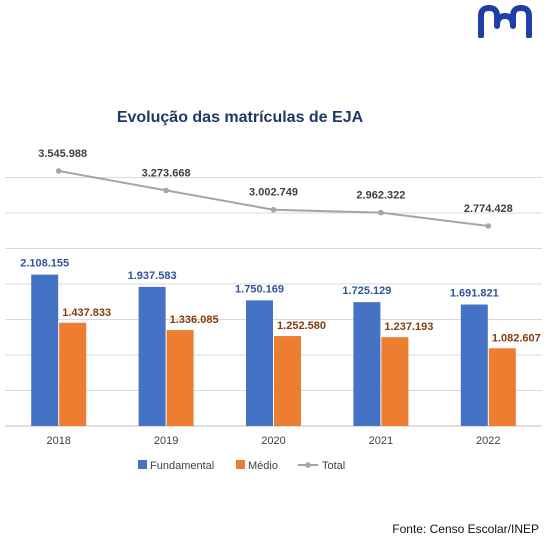 Image resolution: width=547 pixels, height=544 pixels. I want to click on data-label-médio-2022: 1.082.607, so click(516, 338).